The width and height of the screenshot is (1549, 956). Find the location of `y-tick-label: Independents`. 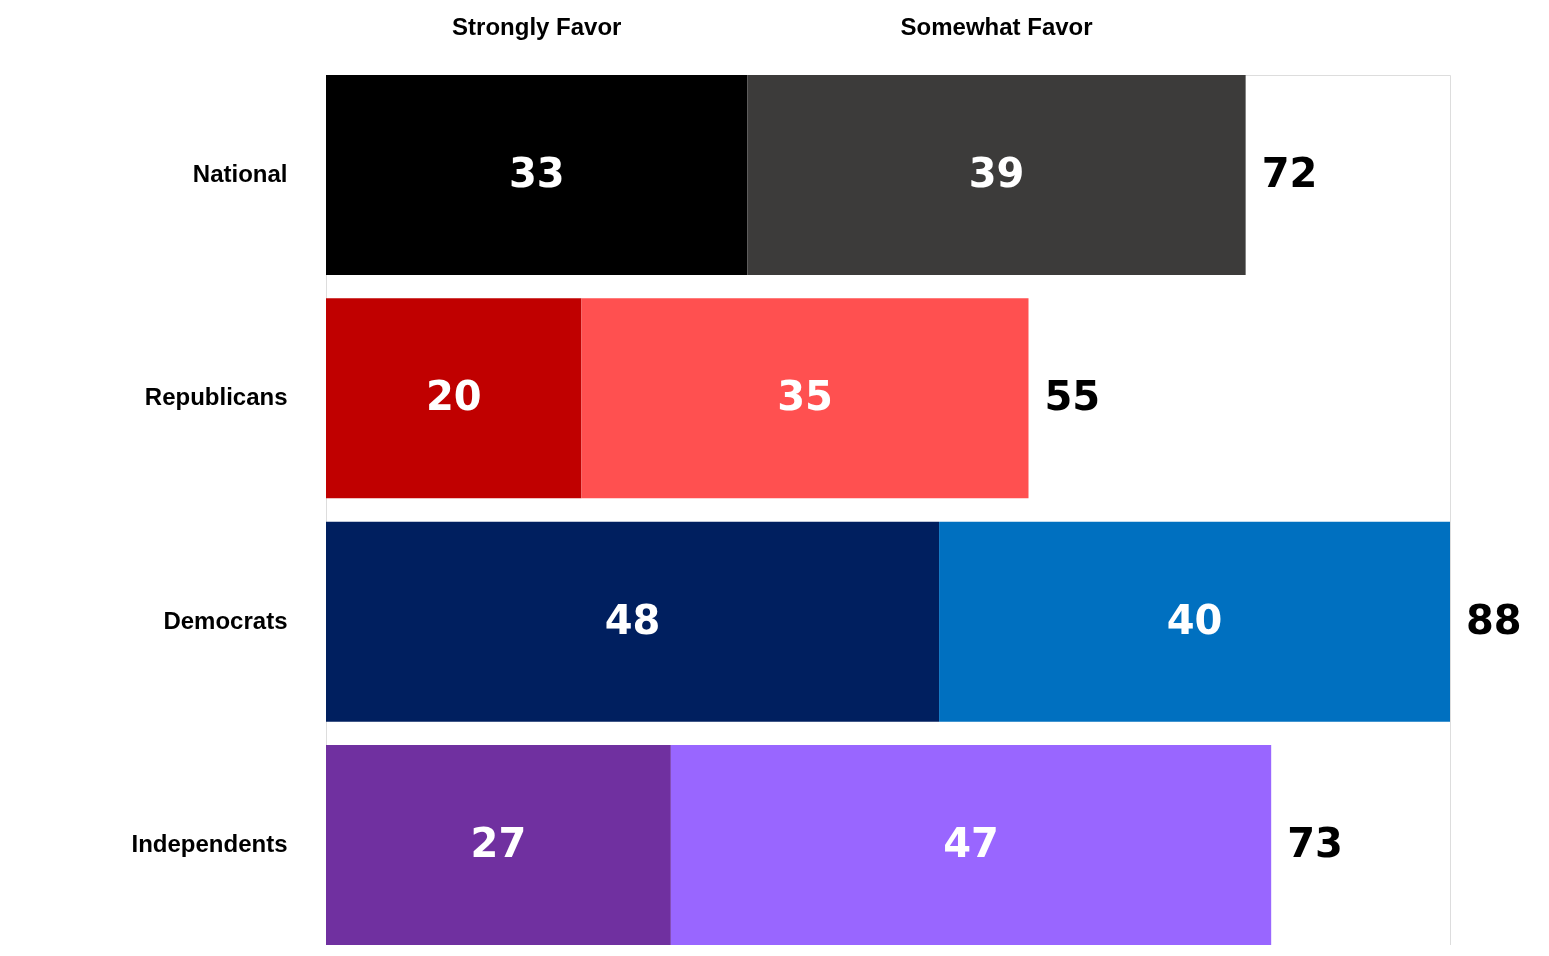

y-tick-label: Independents is located at coordinates (209, 844).